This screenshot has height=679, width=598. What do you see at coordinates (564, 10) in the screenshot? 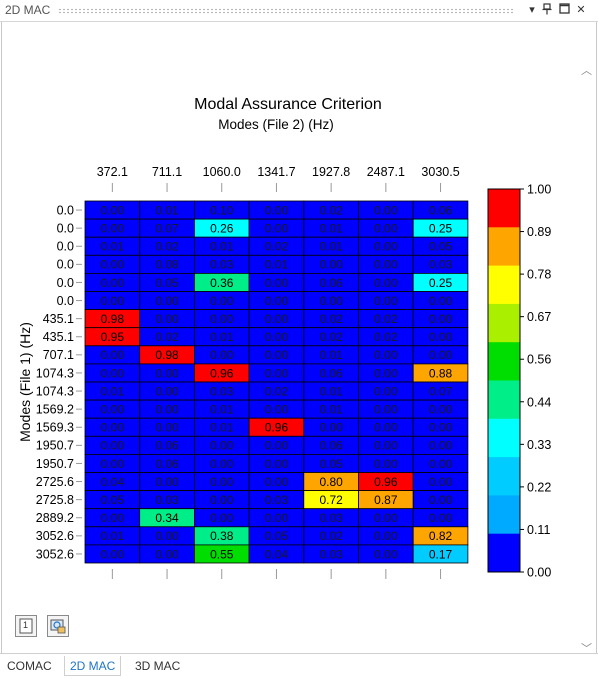
I see `maximize-icon` at bounding box center [564, 10].